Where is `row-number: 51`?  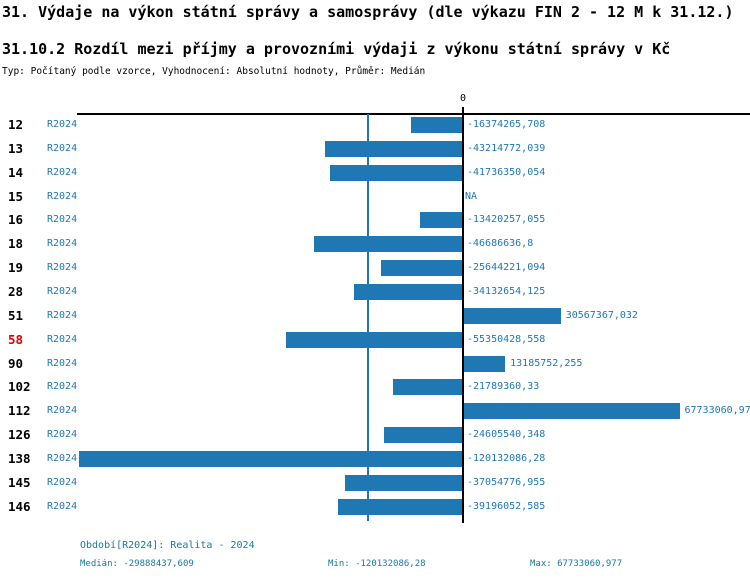 row-number: 51 is located at coordinates (16, 315).